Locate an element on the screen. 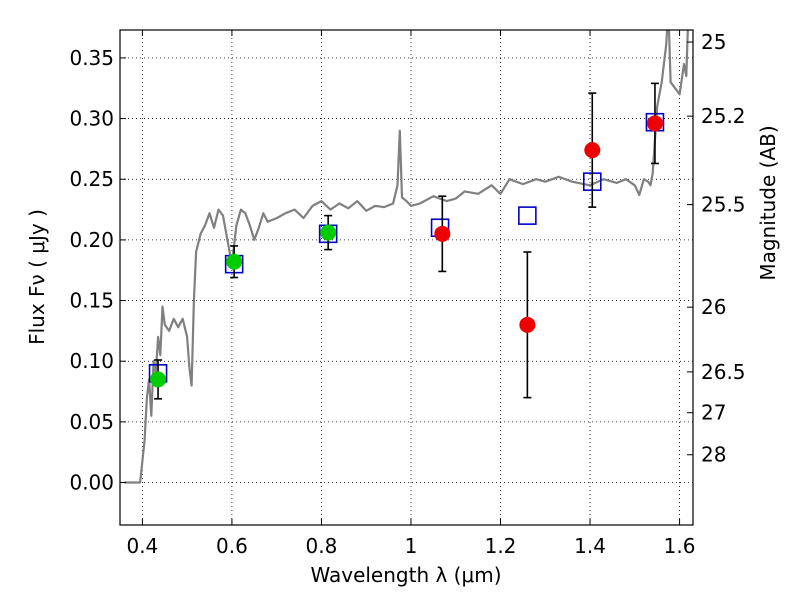 This screenshot has height=600, width=800. right-tick-label: 26 is located at coordinates (713, 307).